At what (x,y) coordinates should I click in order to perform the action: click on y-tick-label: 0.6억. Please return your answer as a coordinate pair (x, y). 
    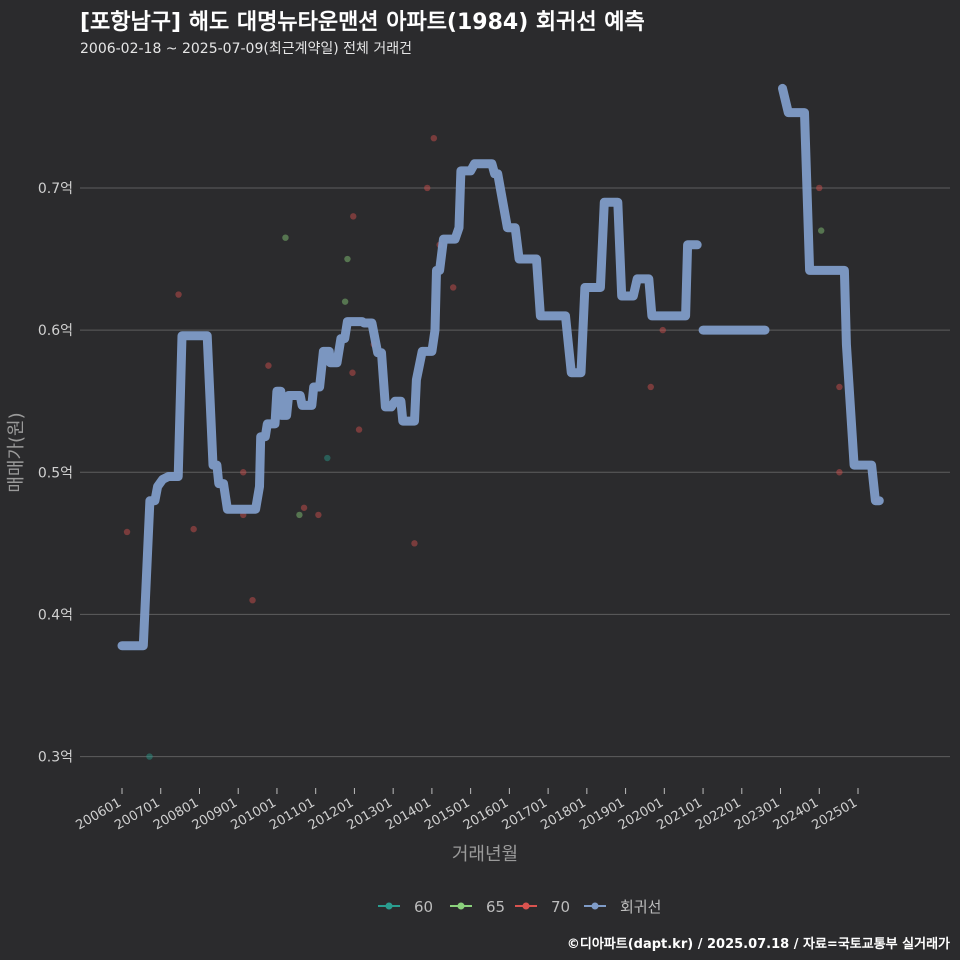
    Looking at the image, I should click on (55, 331).